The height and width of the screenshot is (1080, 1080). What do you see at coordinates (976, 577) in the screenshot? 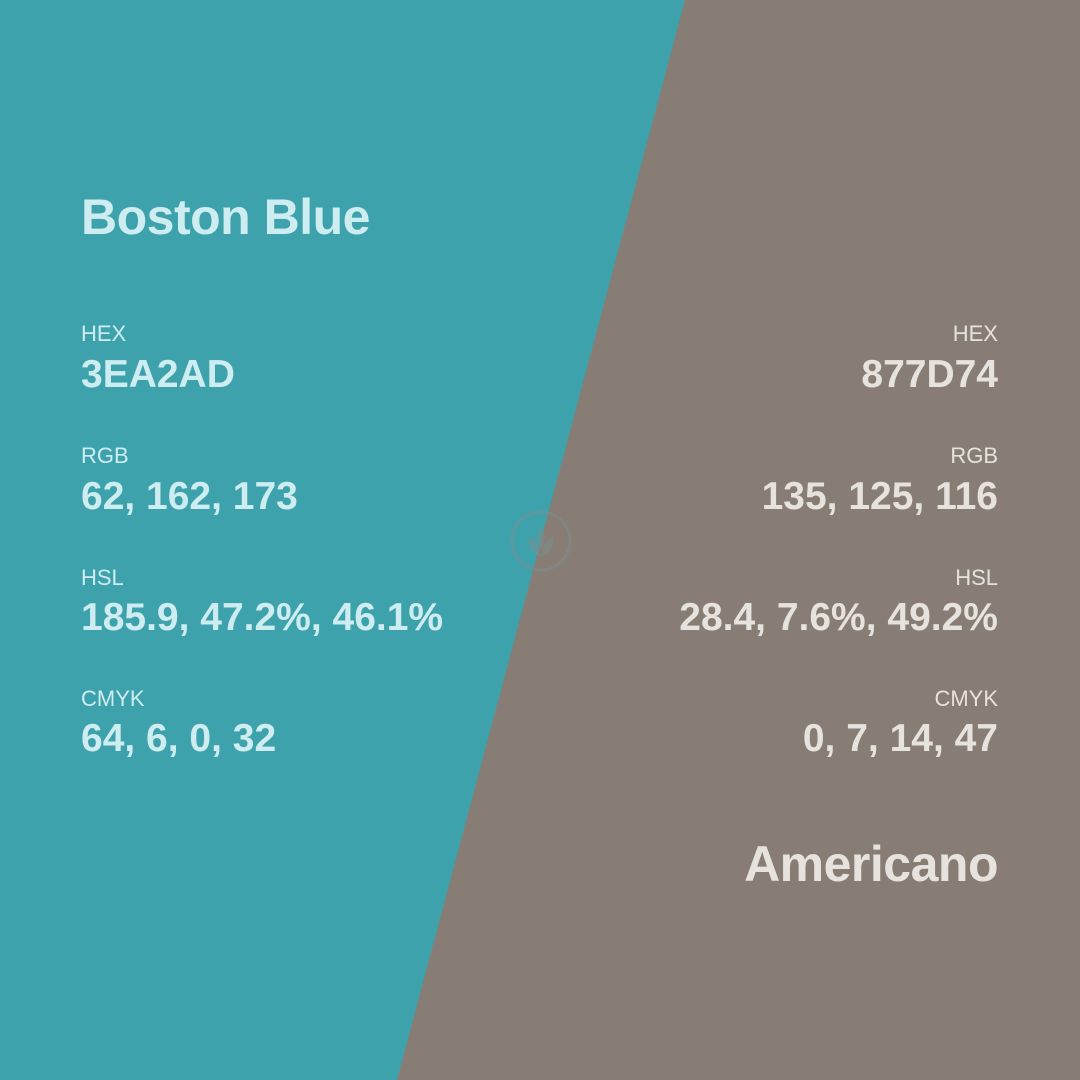
I see `right-hsl-label: HSL` at bounding box center [976, 577].